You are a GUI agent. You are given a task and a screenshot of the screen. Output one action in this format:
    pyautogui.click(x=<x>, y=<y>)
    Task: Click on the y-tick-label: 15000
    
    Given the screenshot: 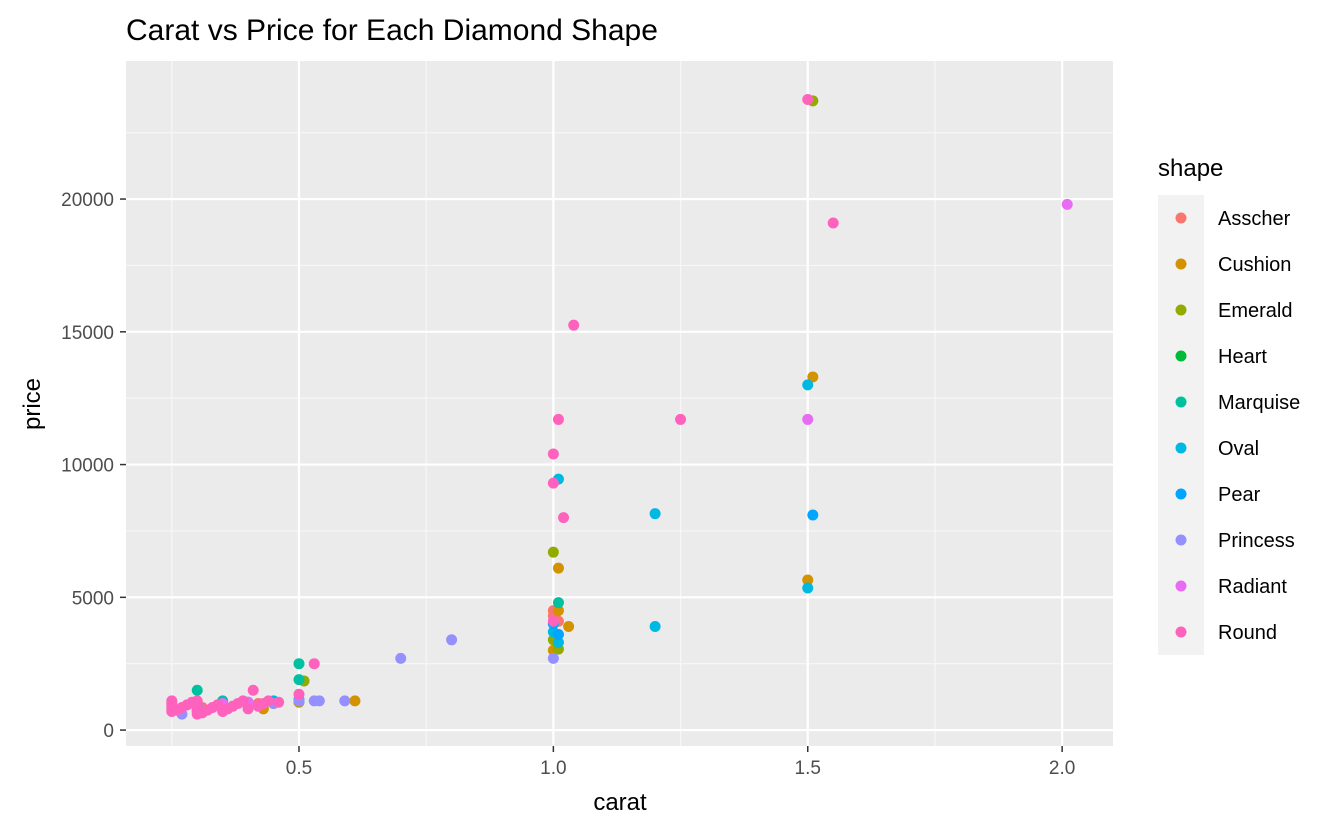 What is the action you would take?
    pyautogui.click(x=87, y=333)
    